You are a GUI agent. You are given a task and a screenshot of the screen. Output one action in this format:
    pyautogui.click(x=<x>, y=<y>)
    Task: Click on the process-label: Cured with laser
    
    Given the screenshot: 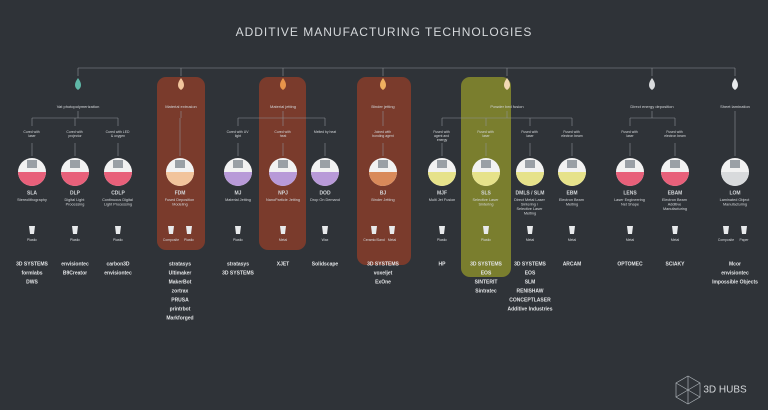 What is the action you would take?
    pyautogui.click(x=31, y=134)
    